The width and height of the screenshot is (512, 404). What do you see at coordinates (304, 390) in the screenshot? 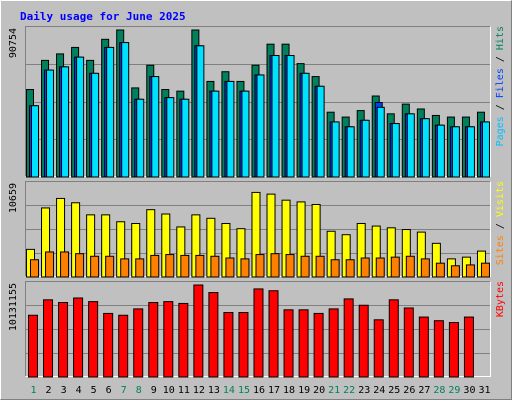
I see `x-tick-label: 19` at bounding box center [304, 390].